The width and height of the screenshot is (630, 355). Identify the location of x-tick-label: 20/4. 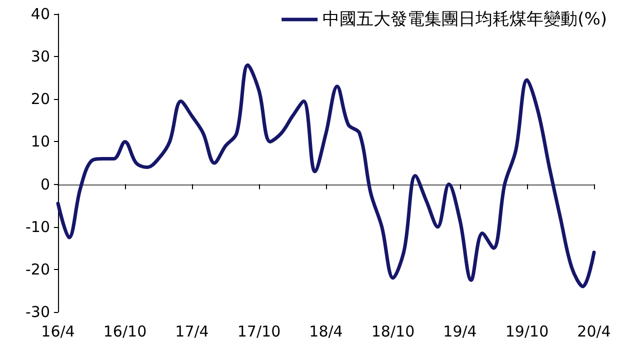
(594, 331).